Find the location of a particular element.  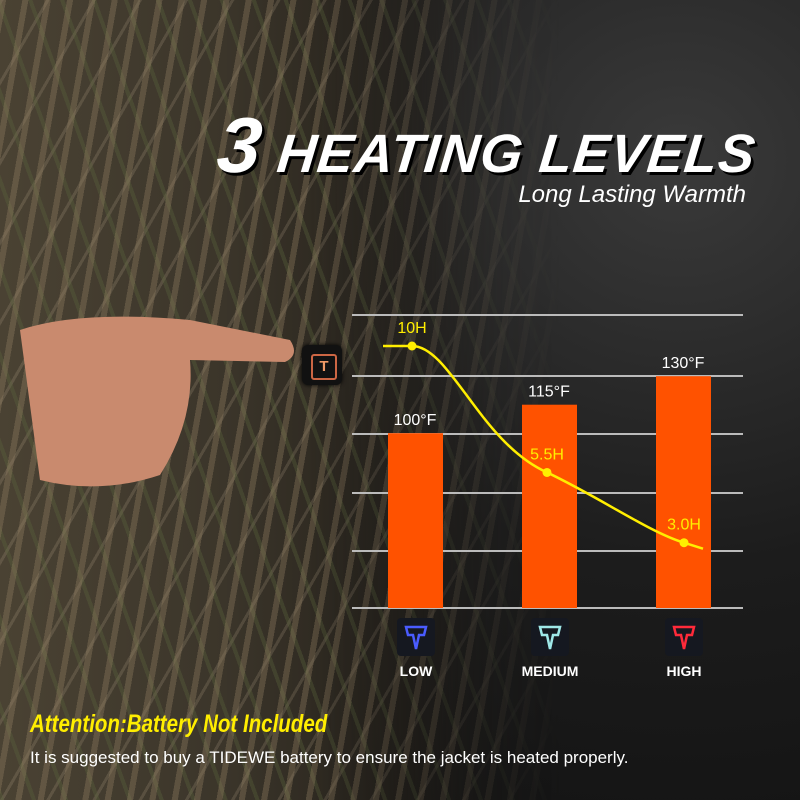

bar-medium is located at coordinates (549, 506).